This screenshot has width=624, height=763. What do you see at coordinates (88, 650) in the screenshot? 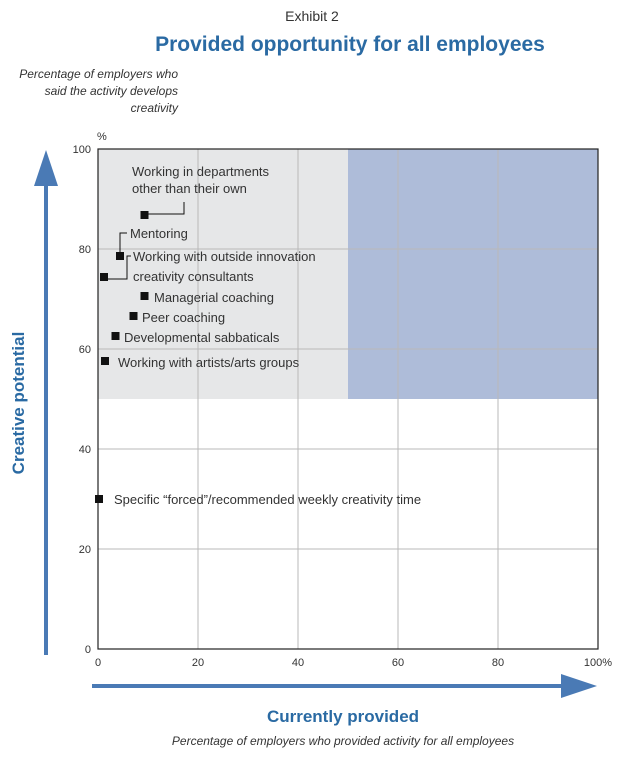
I see `y-tick-label: 0` at bounding box center [88, 650].